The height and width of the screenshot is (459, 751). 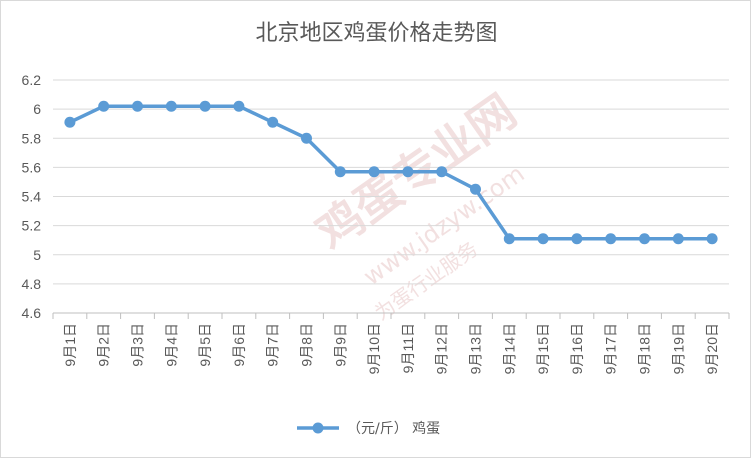 I want to click on y-tick-label: 4.8, so click(x=32, y=284).